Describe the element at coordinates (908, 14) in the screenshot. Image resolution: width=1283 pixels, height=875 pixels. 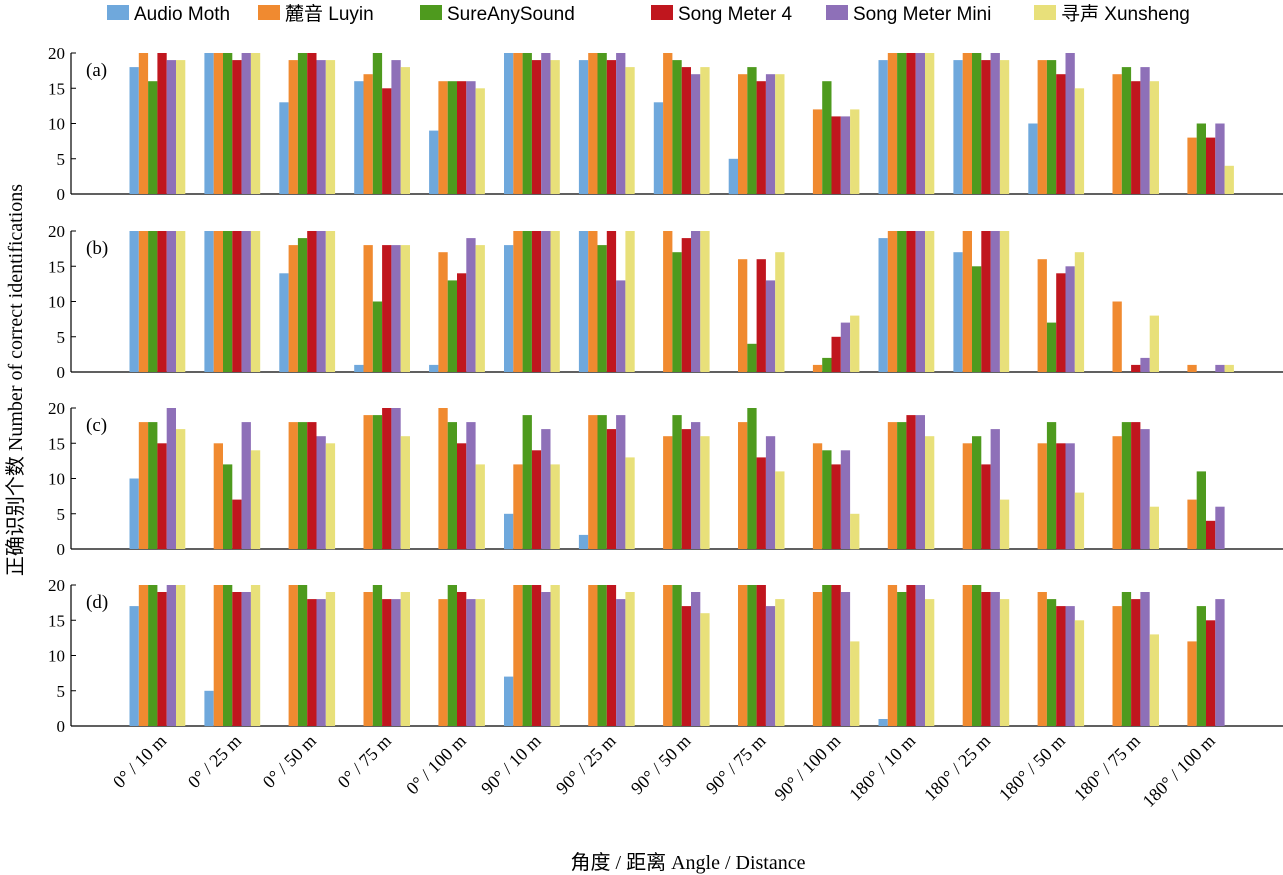
I see `legend-item: Song Meter Mini` at that location.